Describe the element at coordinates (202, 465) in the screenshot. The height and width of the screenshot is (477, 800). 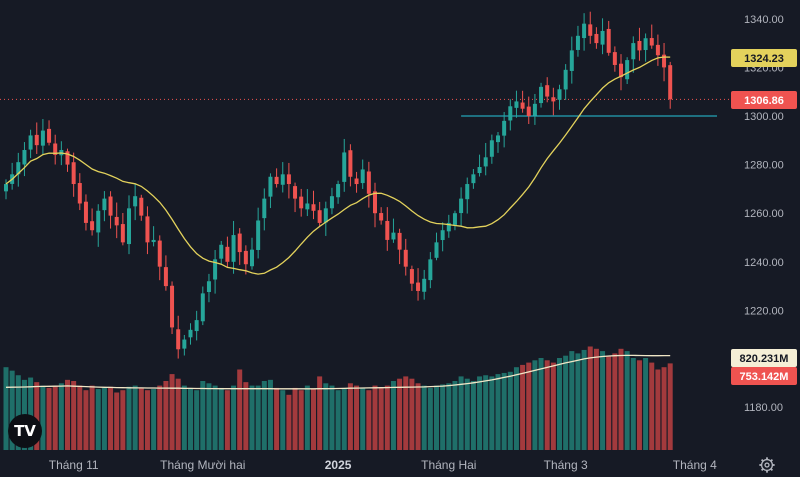
I see `x-axis-tick-label: Tháng Mười hai` at that location.